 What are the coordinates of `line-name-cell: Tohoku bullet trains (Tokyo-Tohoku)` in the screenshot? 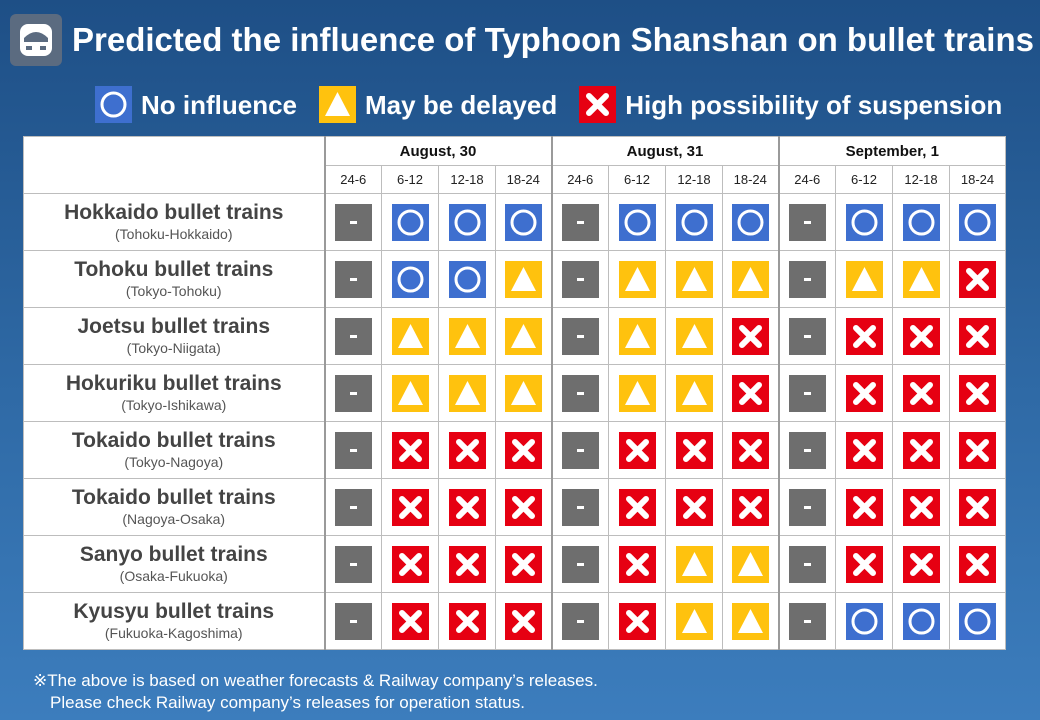 It's located at (174, 279).